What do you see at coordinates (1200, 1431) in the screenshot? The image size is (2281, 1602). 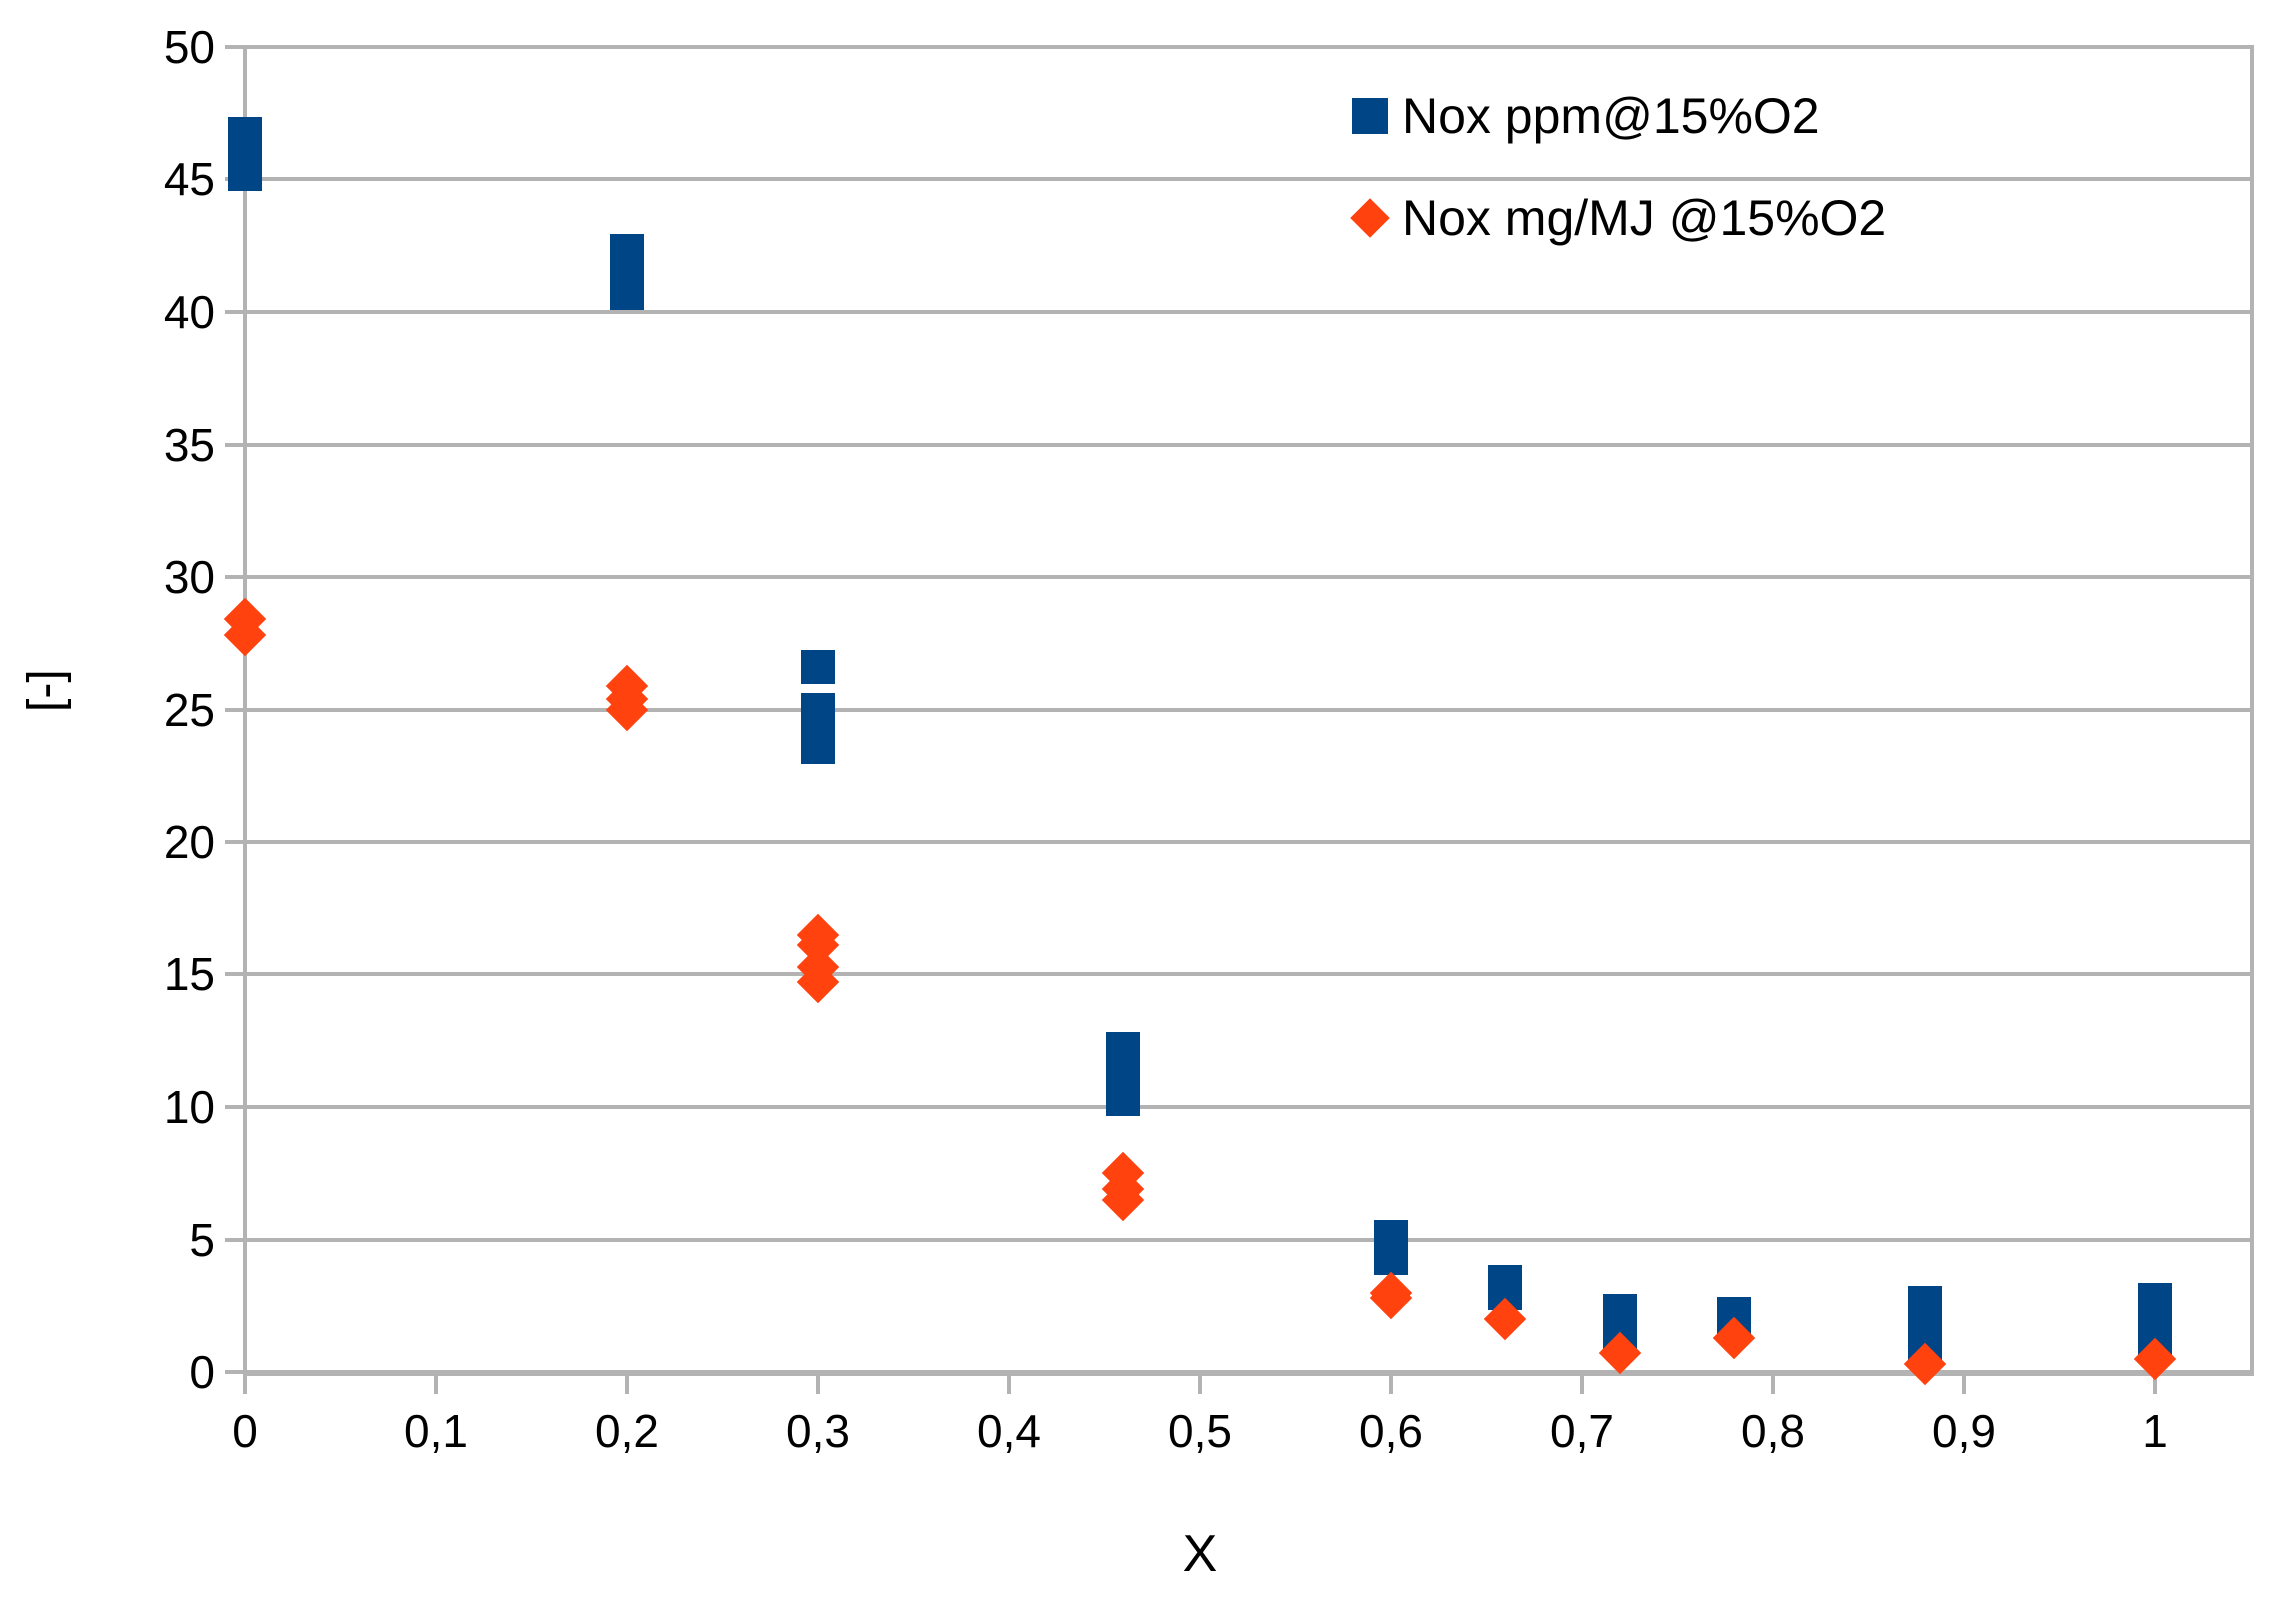 I see `x-tick-label: 0,5` at bounding box center [1200, 1431].